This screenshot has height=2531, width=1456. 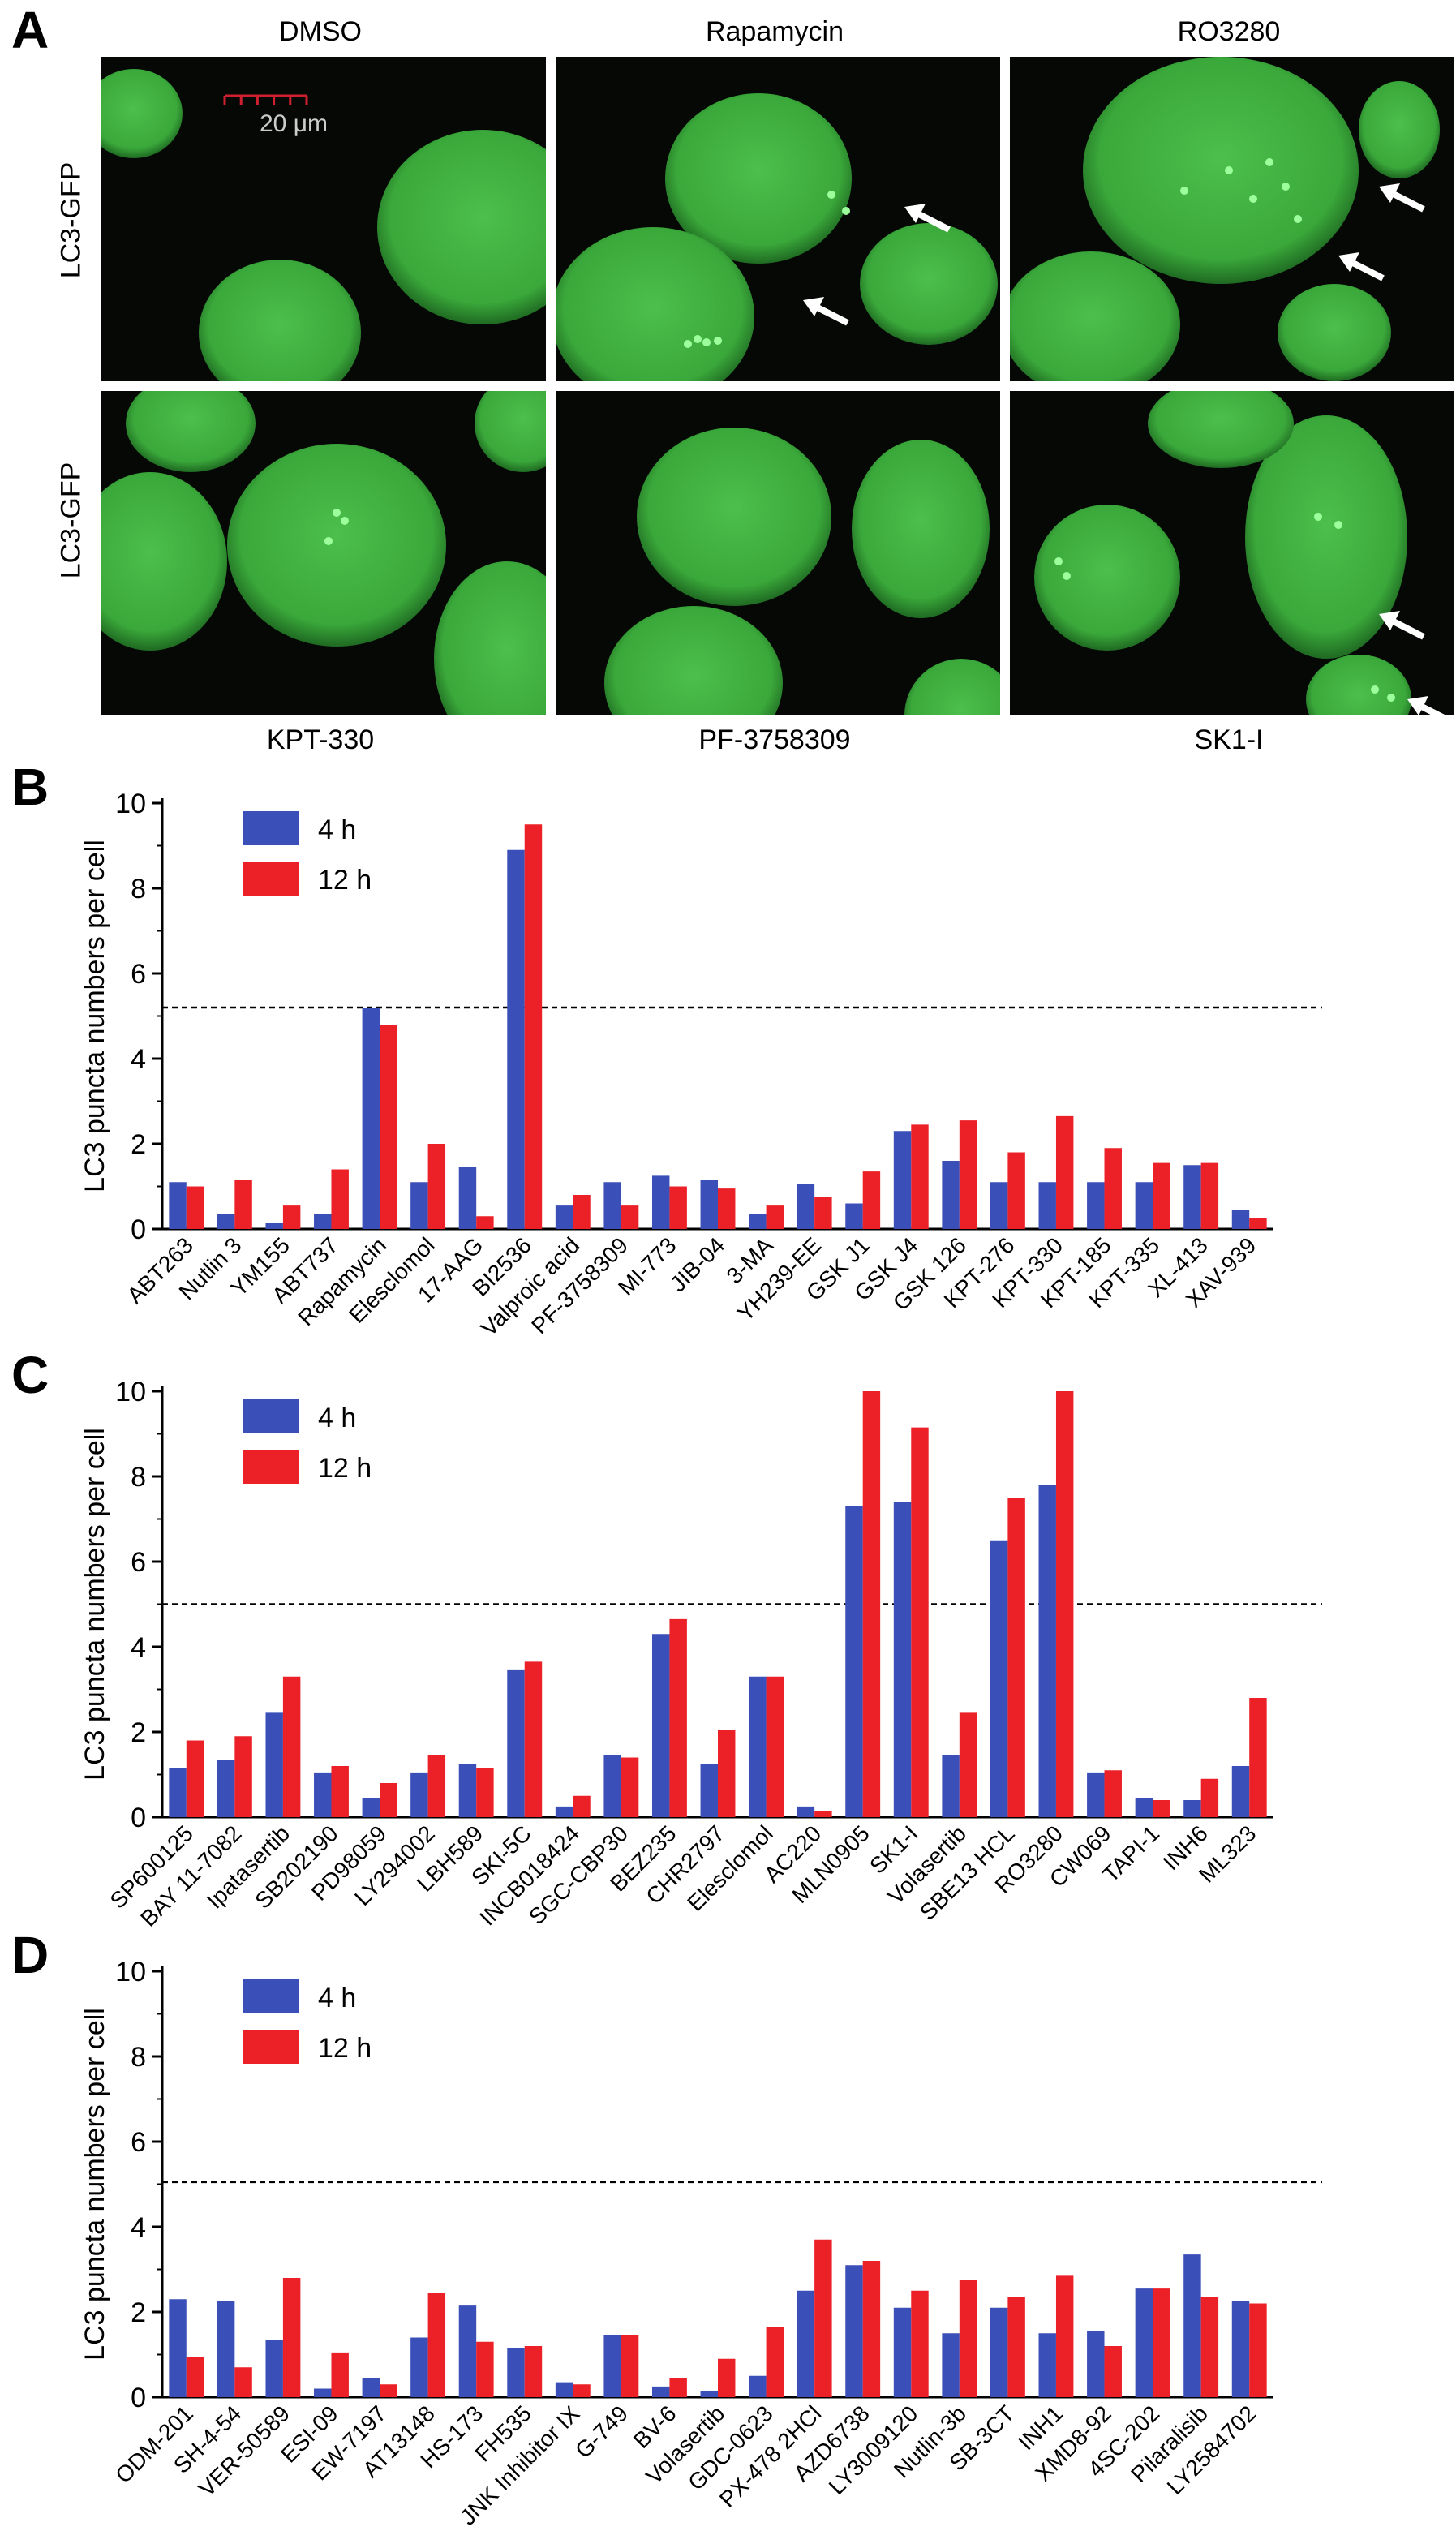 What do you see at coordinates (71, 220) in the screenshot?
I see `row-label-top: LC3-GFP` at bounding box center [71, 220].